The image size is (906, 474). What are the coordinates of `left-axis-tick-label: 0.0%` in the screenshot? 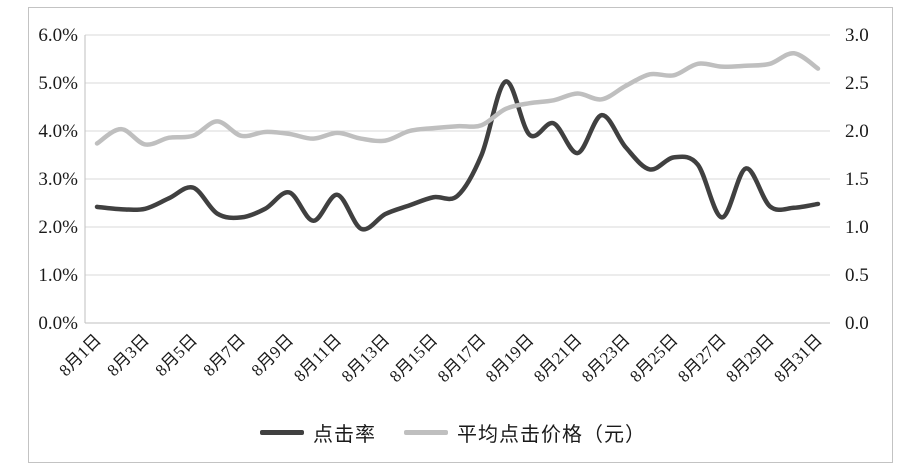 It's located at (58, 323).